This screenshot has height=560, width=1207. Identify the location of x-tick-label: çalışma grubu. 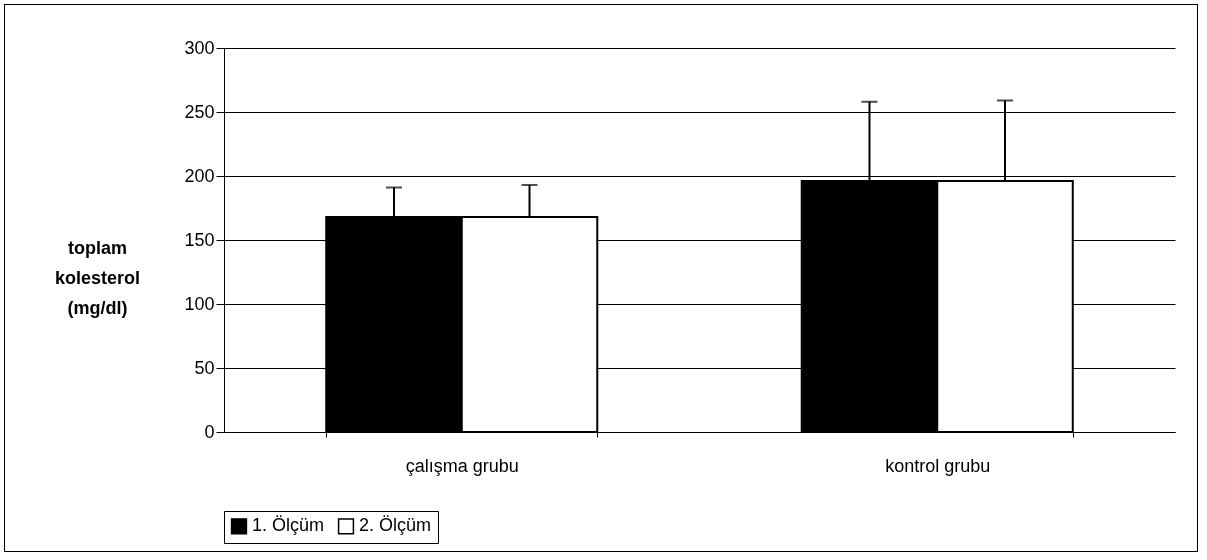
(462, 465).